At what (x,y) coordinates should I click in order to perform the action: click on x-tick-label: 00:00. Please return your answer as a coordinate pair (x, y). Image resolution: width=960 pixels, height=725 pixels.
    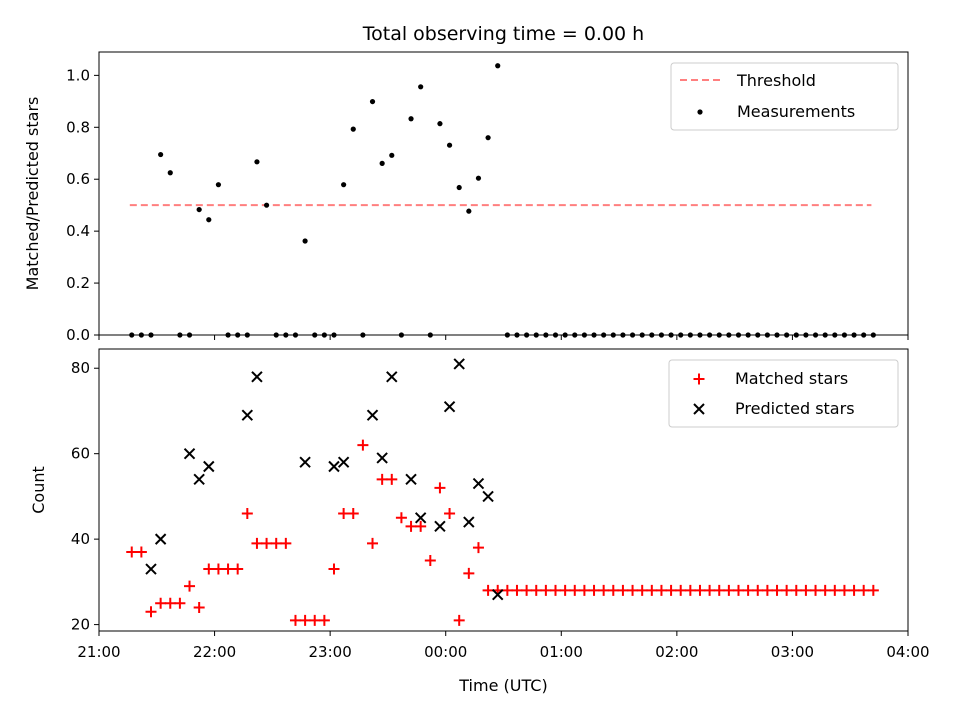
    Looking at the image, I should click on (445, 652).